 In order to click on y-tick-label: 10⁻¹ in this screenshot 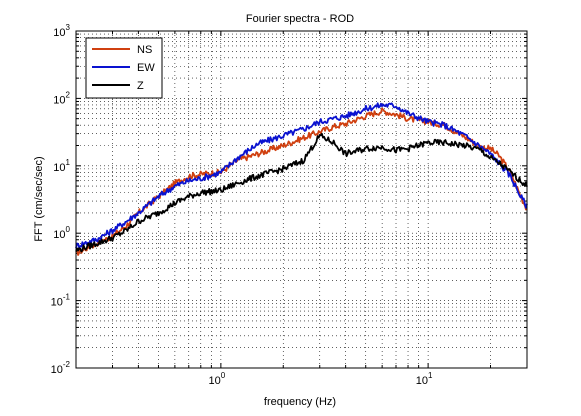, I will do `click(61, 301)`.